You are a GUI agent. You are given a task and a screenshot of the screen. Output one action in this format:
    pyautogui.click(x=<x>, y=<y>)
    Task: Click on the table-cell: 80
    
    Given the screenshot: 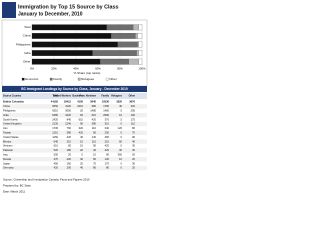 What is the action you would take?
    pyautogui.click(x=133, y=128)
    